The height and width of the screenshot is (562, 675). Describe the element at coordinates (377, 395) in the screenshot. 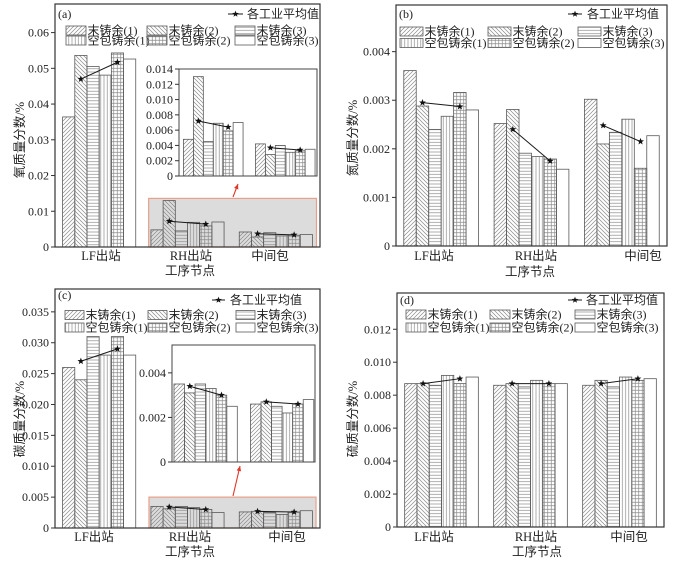

I see `y-tick-label: 0.008` at that location.